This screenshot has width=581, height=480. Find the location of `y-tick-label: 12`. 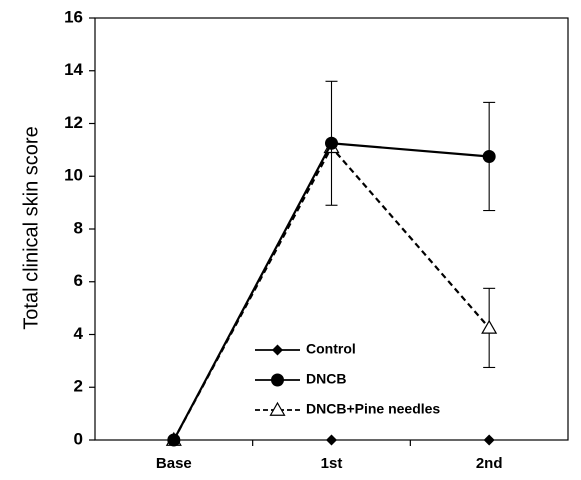

y-tick-label: 12 is located at coordinates (73, 122).